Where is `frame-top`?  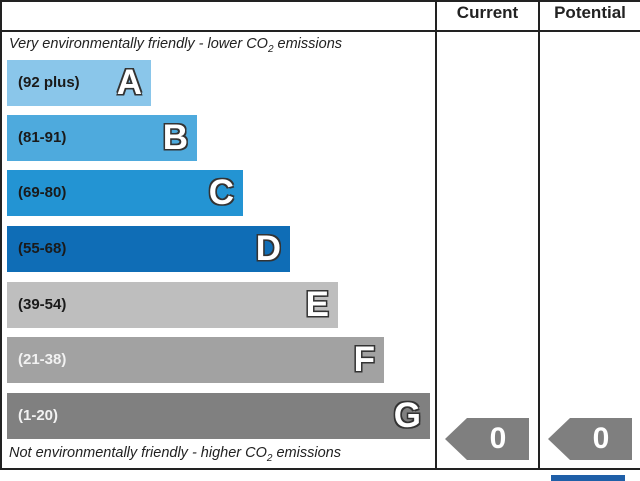
frame-top is located at coordinates (320, 1).